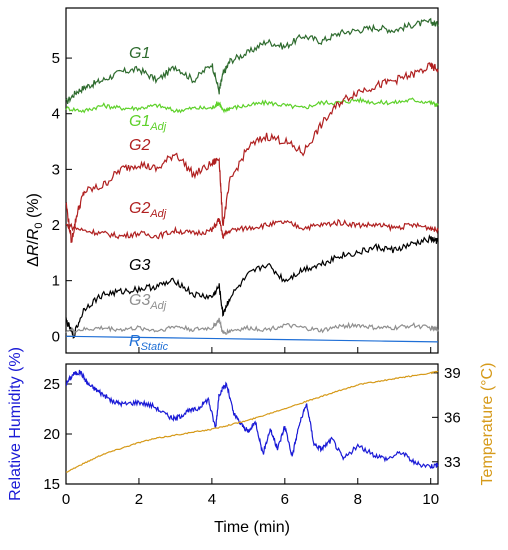 This screenshot has height=550, width=508. I want to click on bottom-right-y-tick-label: 33, so click(452, 462).